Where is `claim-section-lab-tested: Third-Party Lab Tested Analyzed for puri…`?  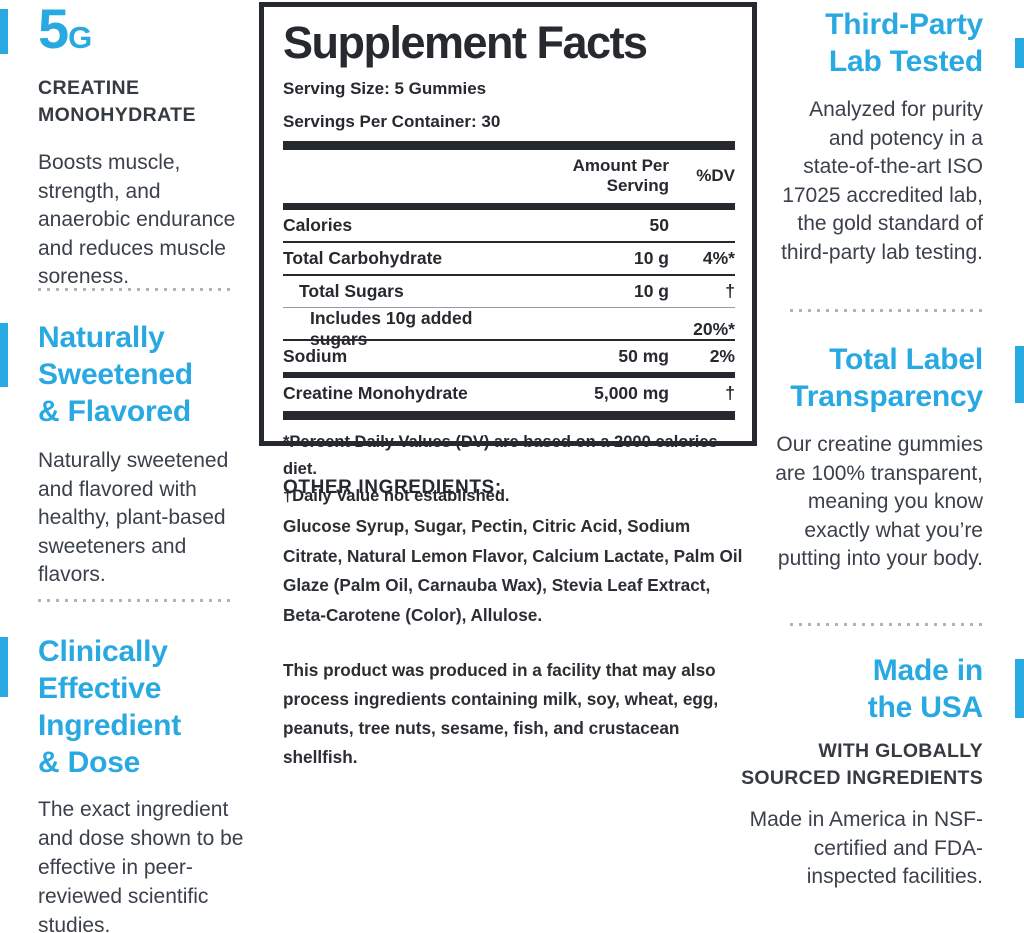
claim-section-lab-tested: Third-Party Lab Tested Analyzed for puri… is located at coordinates (860, 136).